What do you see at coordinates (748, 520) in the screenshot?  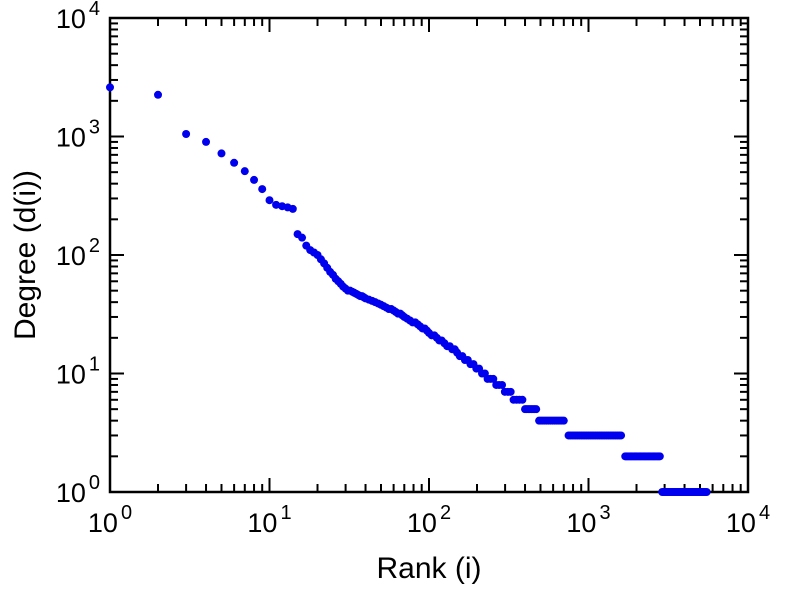 I see `x-tick-label: 10 4` at bounding box center [748, 520].